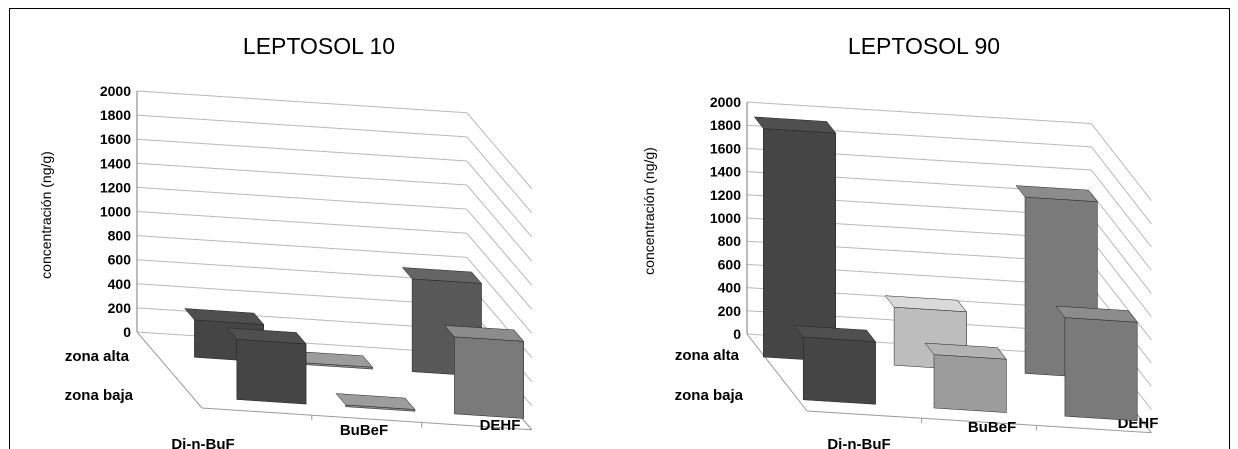 Image resolution: width=1238 pixels, height=449 pixels. I want to click on chart-title: LEPTOSOL 90, so click(924, 46).